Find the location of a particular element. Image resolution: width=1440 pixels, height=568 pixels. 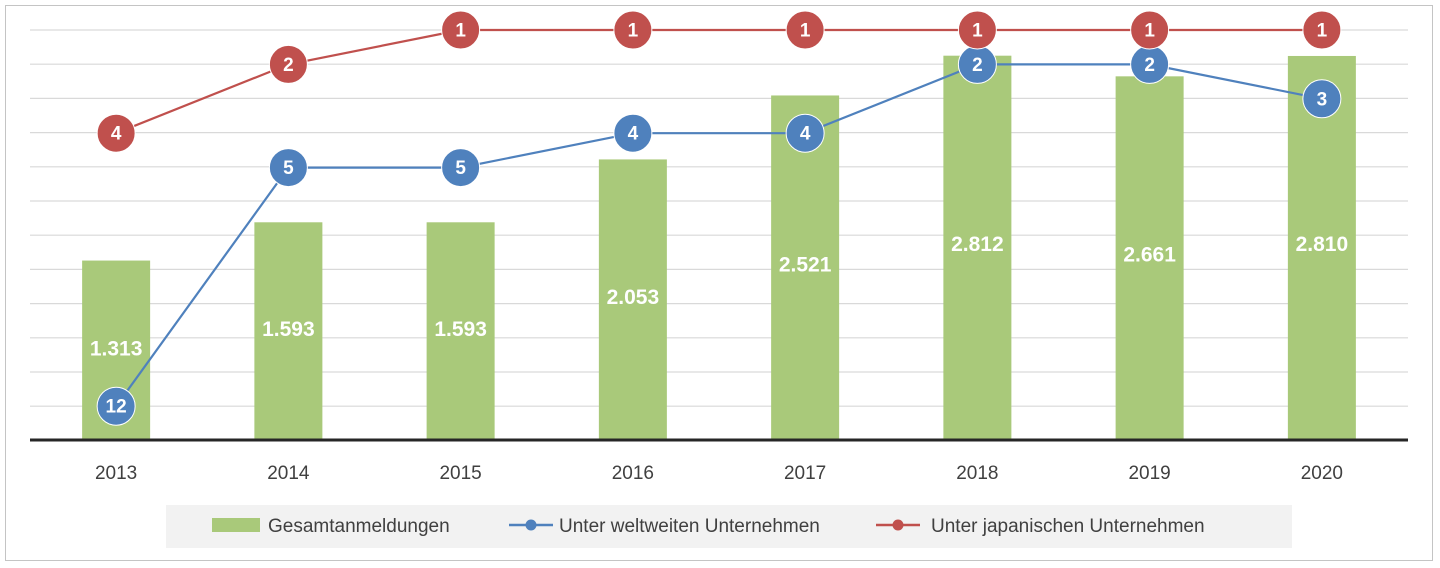

x-tick-label: 2015 is located at coordinates (460, 473).